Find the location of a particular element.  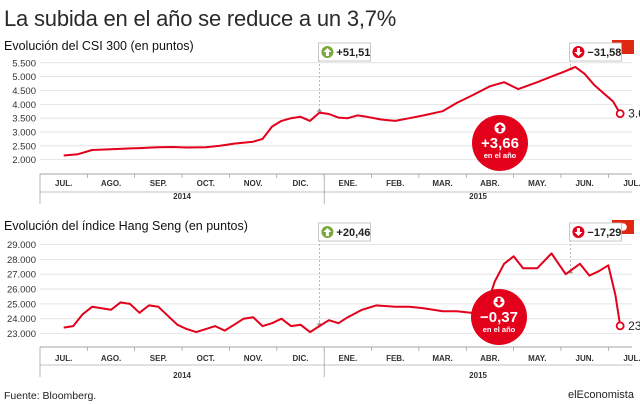

y-tick-label: 29.000 is located at coordinates (21, 245).